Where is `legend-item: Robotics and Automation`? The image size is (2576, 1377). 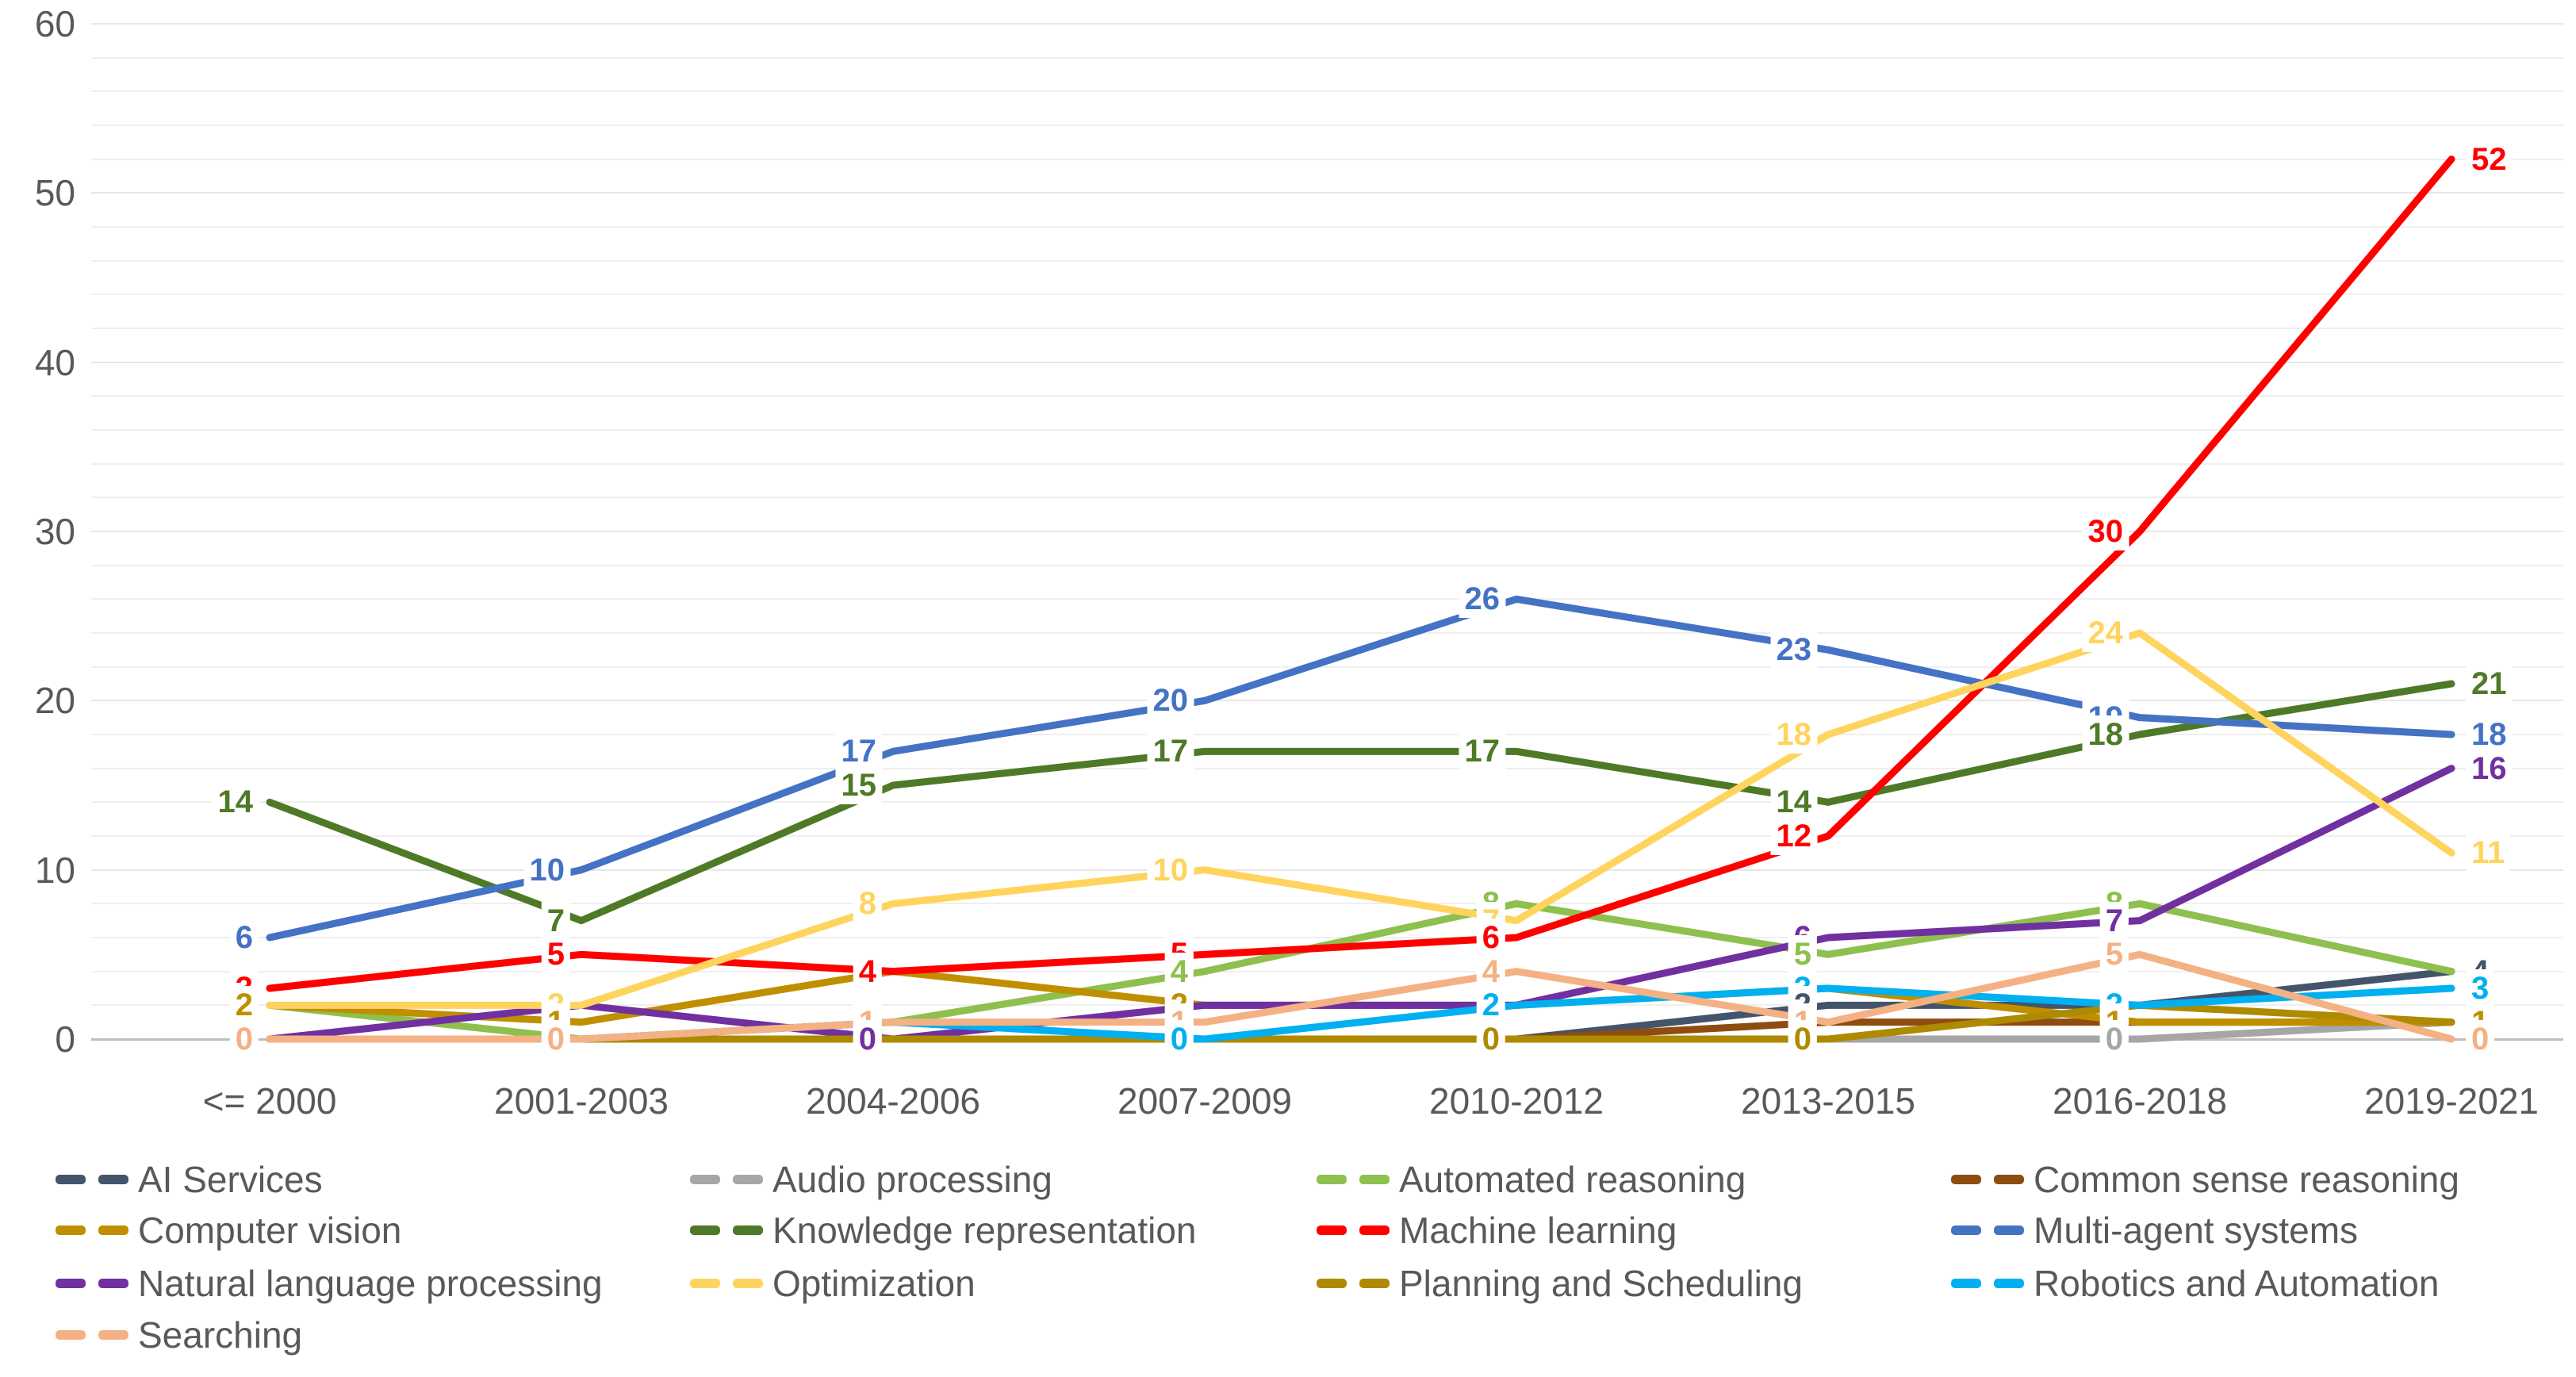 legend-item: Robotics and Automation is located at coordinates (2195, 1283).